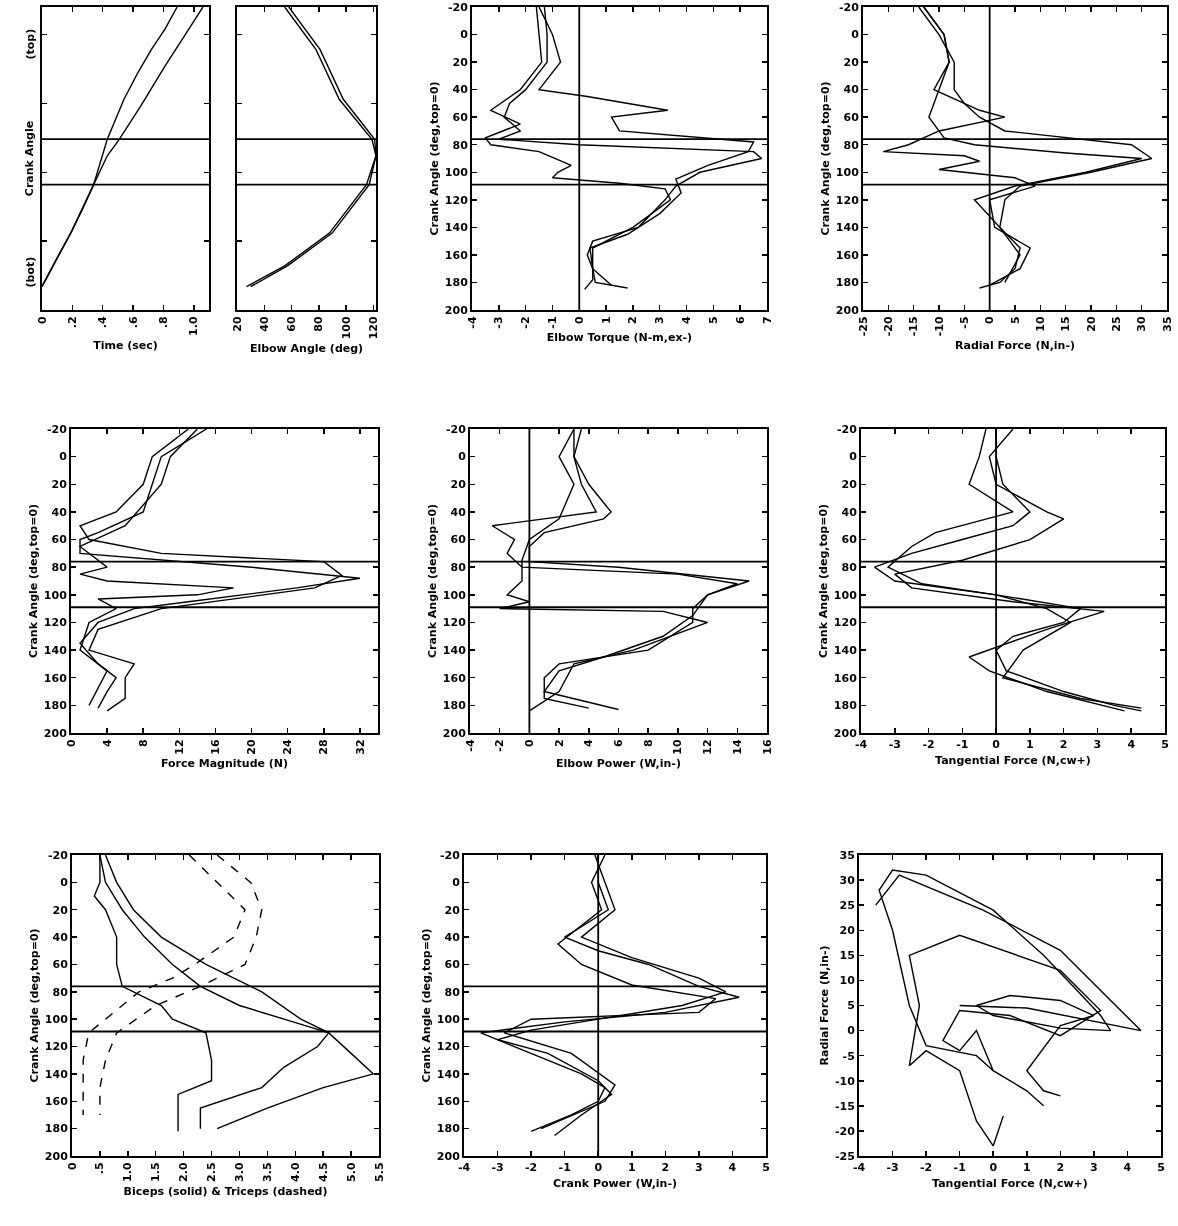 The image size is (1178, 1226). I want to click on x-tick-label: 3.5, so click(267, 1172).